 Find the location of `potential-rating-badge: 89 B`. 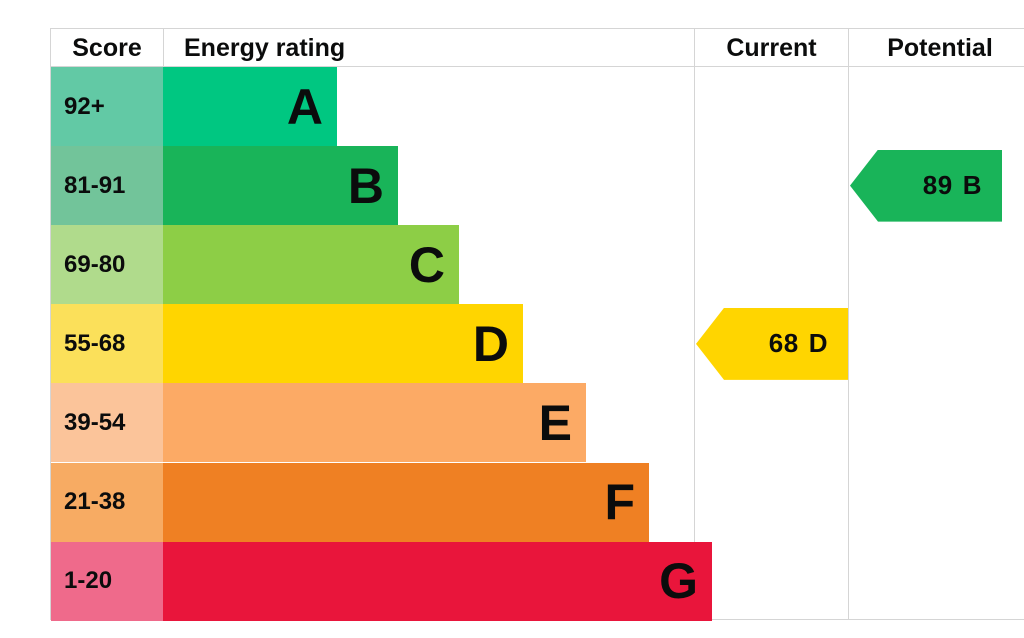

potential-rating-badge: 89 B is located at coordinates (926, 185).